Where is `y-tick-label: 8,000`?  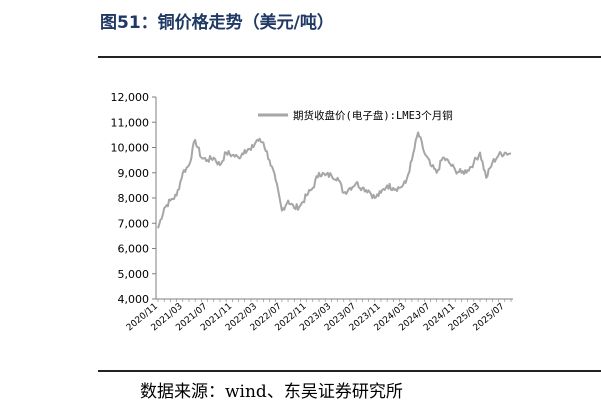
y-tick-label: 8,000 is located at coordinates (134, 198).